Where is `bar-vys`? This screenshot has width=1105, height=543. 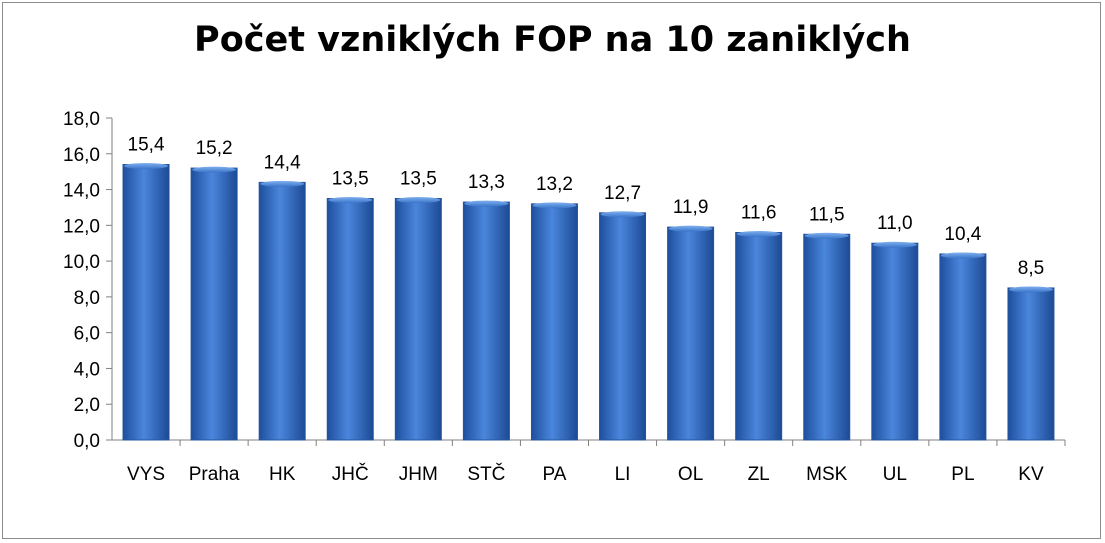
bar-vys is located at coordinates (146, 302).